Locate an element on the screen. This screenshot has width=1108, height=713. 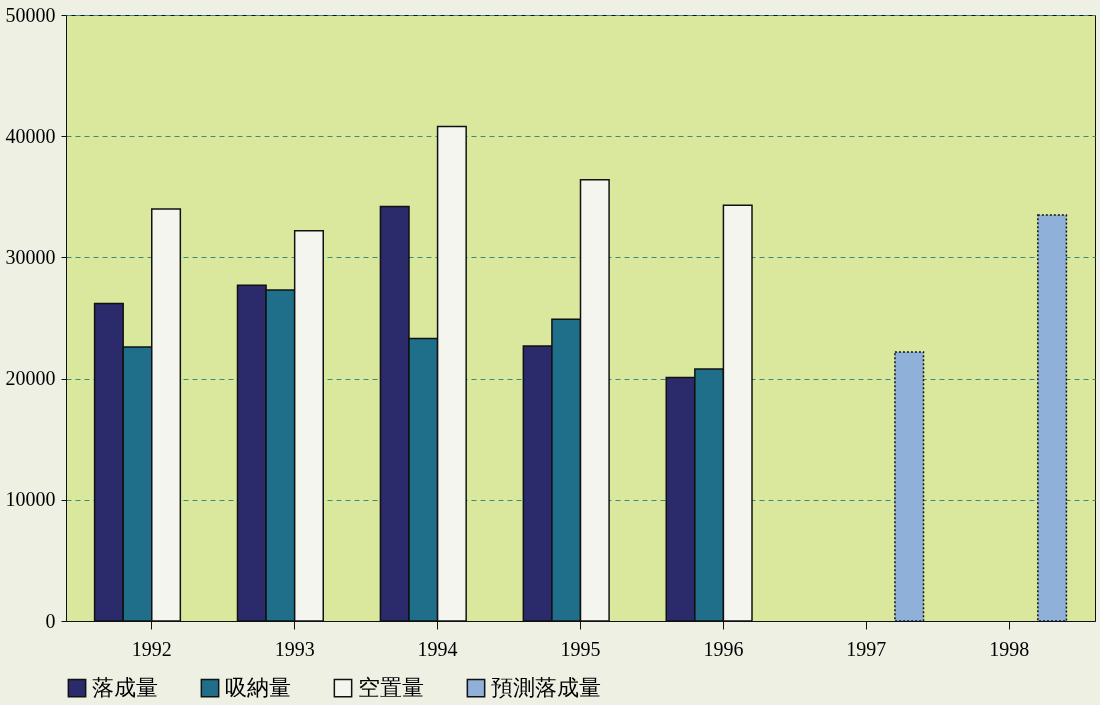
y-tick-label: 50000 is located at coordinates (30, 14).